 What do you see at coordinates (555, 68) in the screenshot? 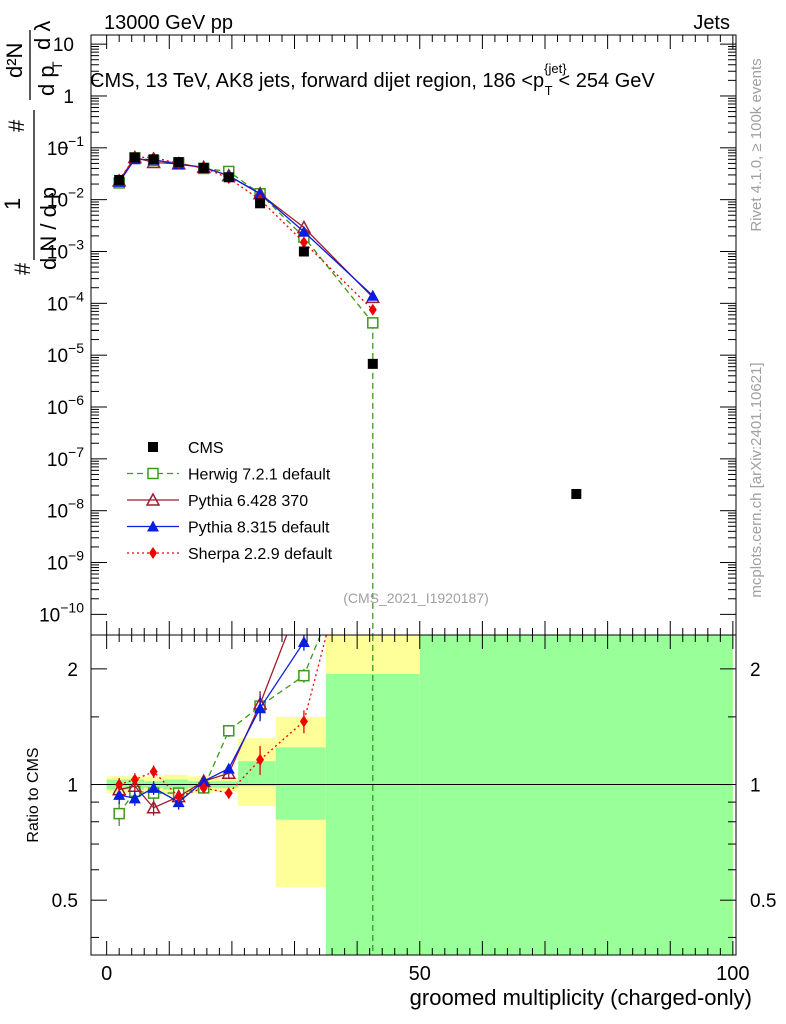
I see `plot-title-superscript: {jet}` at bounding box center [555, 68].